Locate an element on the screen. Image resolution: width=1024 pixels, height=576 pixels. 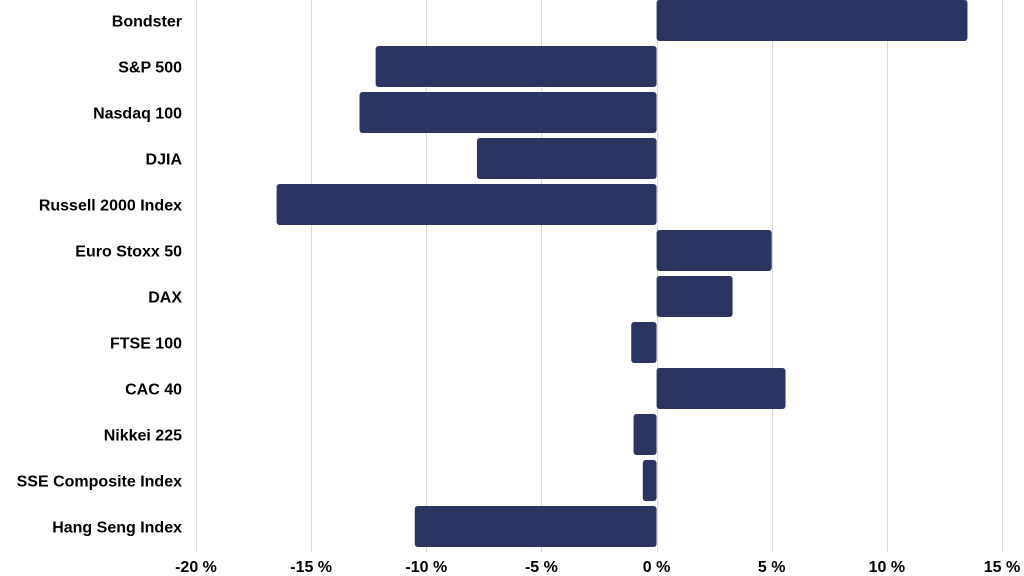
category-label: Euro Stoxx 50 is located at coordinates (128, 252).